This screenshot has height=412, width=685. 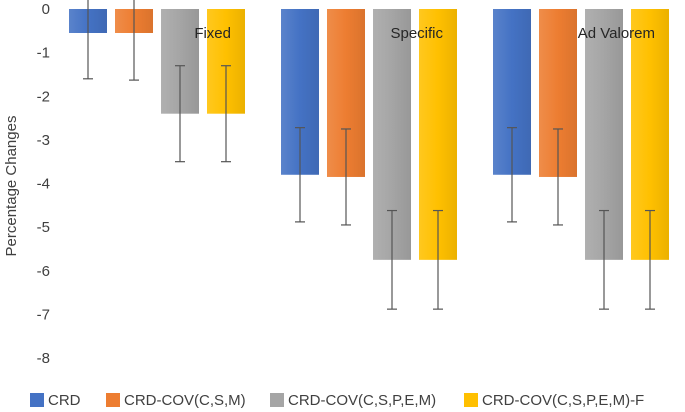 What do you see at coordinates (43, 140) in the screenshot?
I see `y-tick-label: -3` at bounding box center [43, 140].